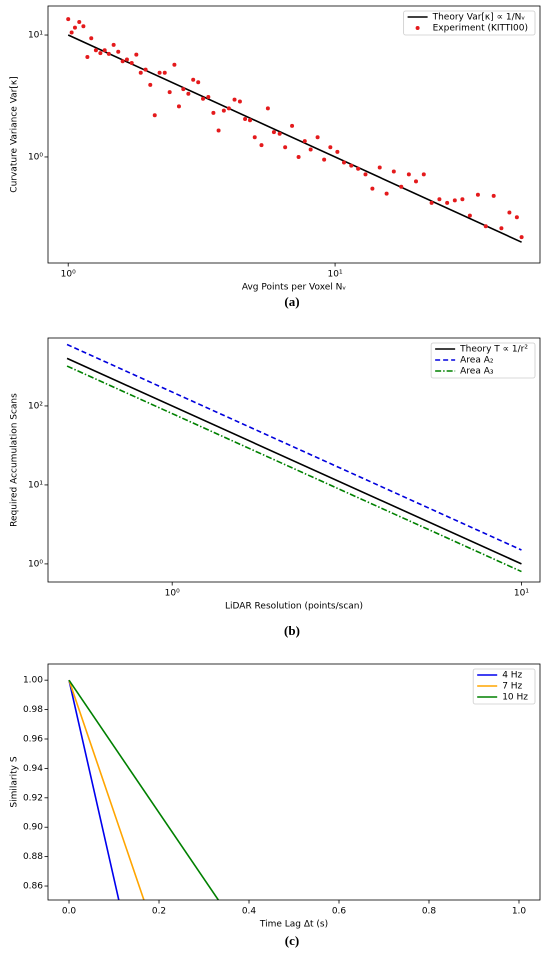  What do you see at coordinates (512, 687) in the screenshot?
I see `legend-label: 7 Hz` at bounding box center [512, 687].